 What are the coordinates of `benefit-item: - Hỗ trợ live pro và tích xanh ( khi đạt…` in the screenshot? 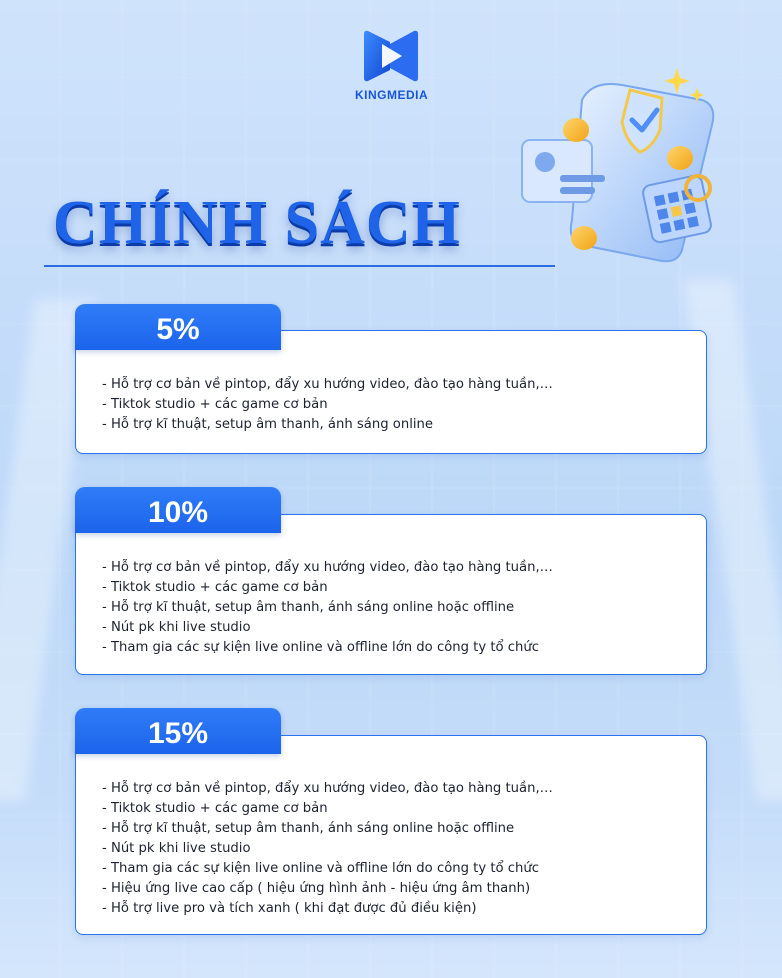 It's located at (289, 908).